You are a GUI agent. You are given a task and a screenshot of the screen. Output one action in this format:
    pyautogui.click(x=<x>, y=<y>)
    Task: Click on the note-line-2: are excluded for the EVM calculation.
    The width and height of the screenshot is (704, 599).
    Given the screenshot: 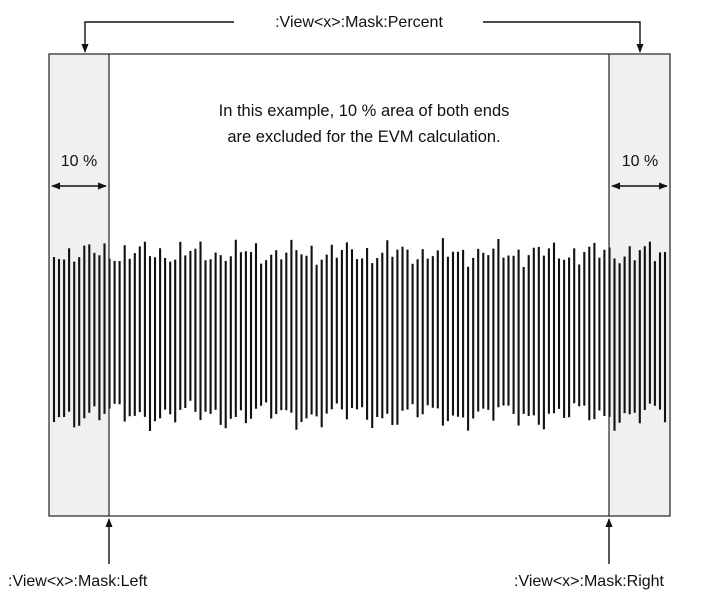 What is the action you would take?
    pyautogui.click(x=363, y=137)
    